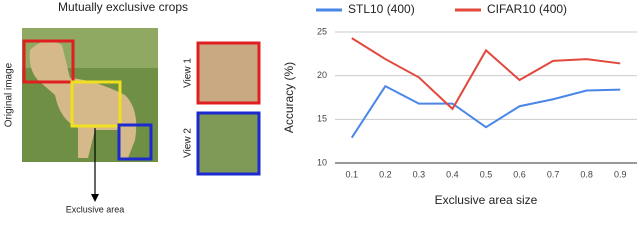 The height and width of the screenshot is (240, 640). What do you see at coordinates (352, 174) in the screenshot?
I see `x-tick-label: 0.1` at bounding box center [352, 174].